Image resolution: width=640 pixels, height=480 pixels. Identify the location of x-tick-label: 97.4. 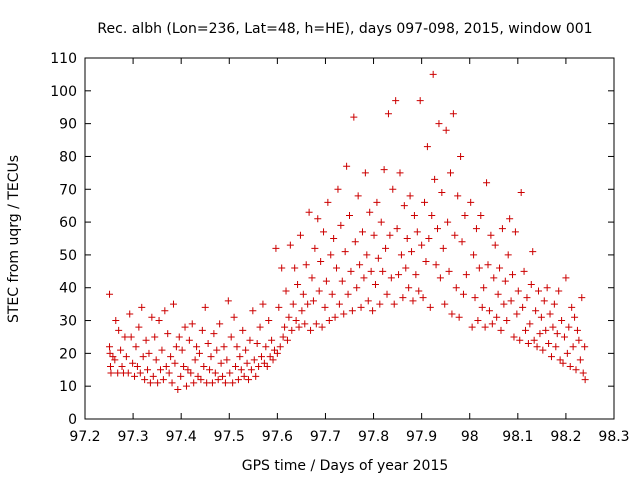
(181, 437).